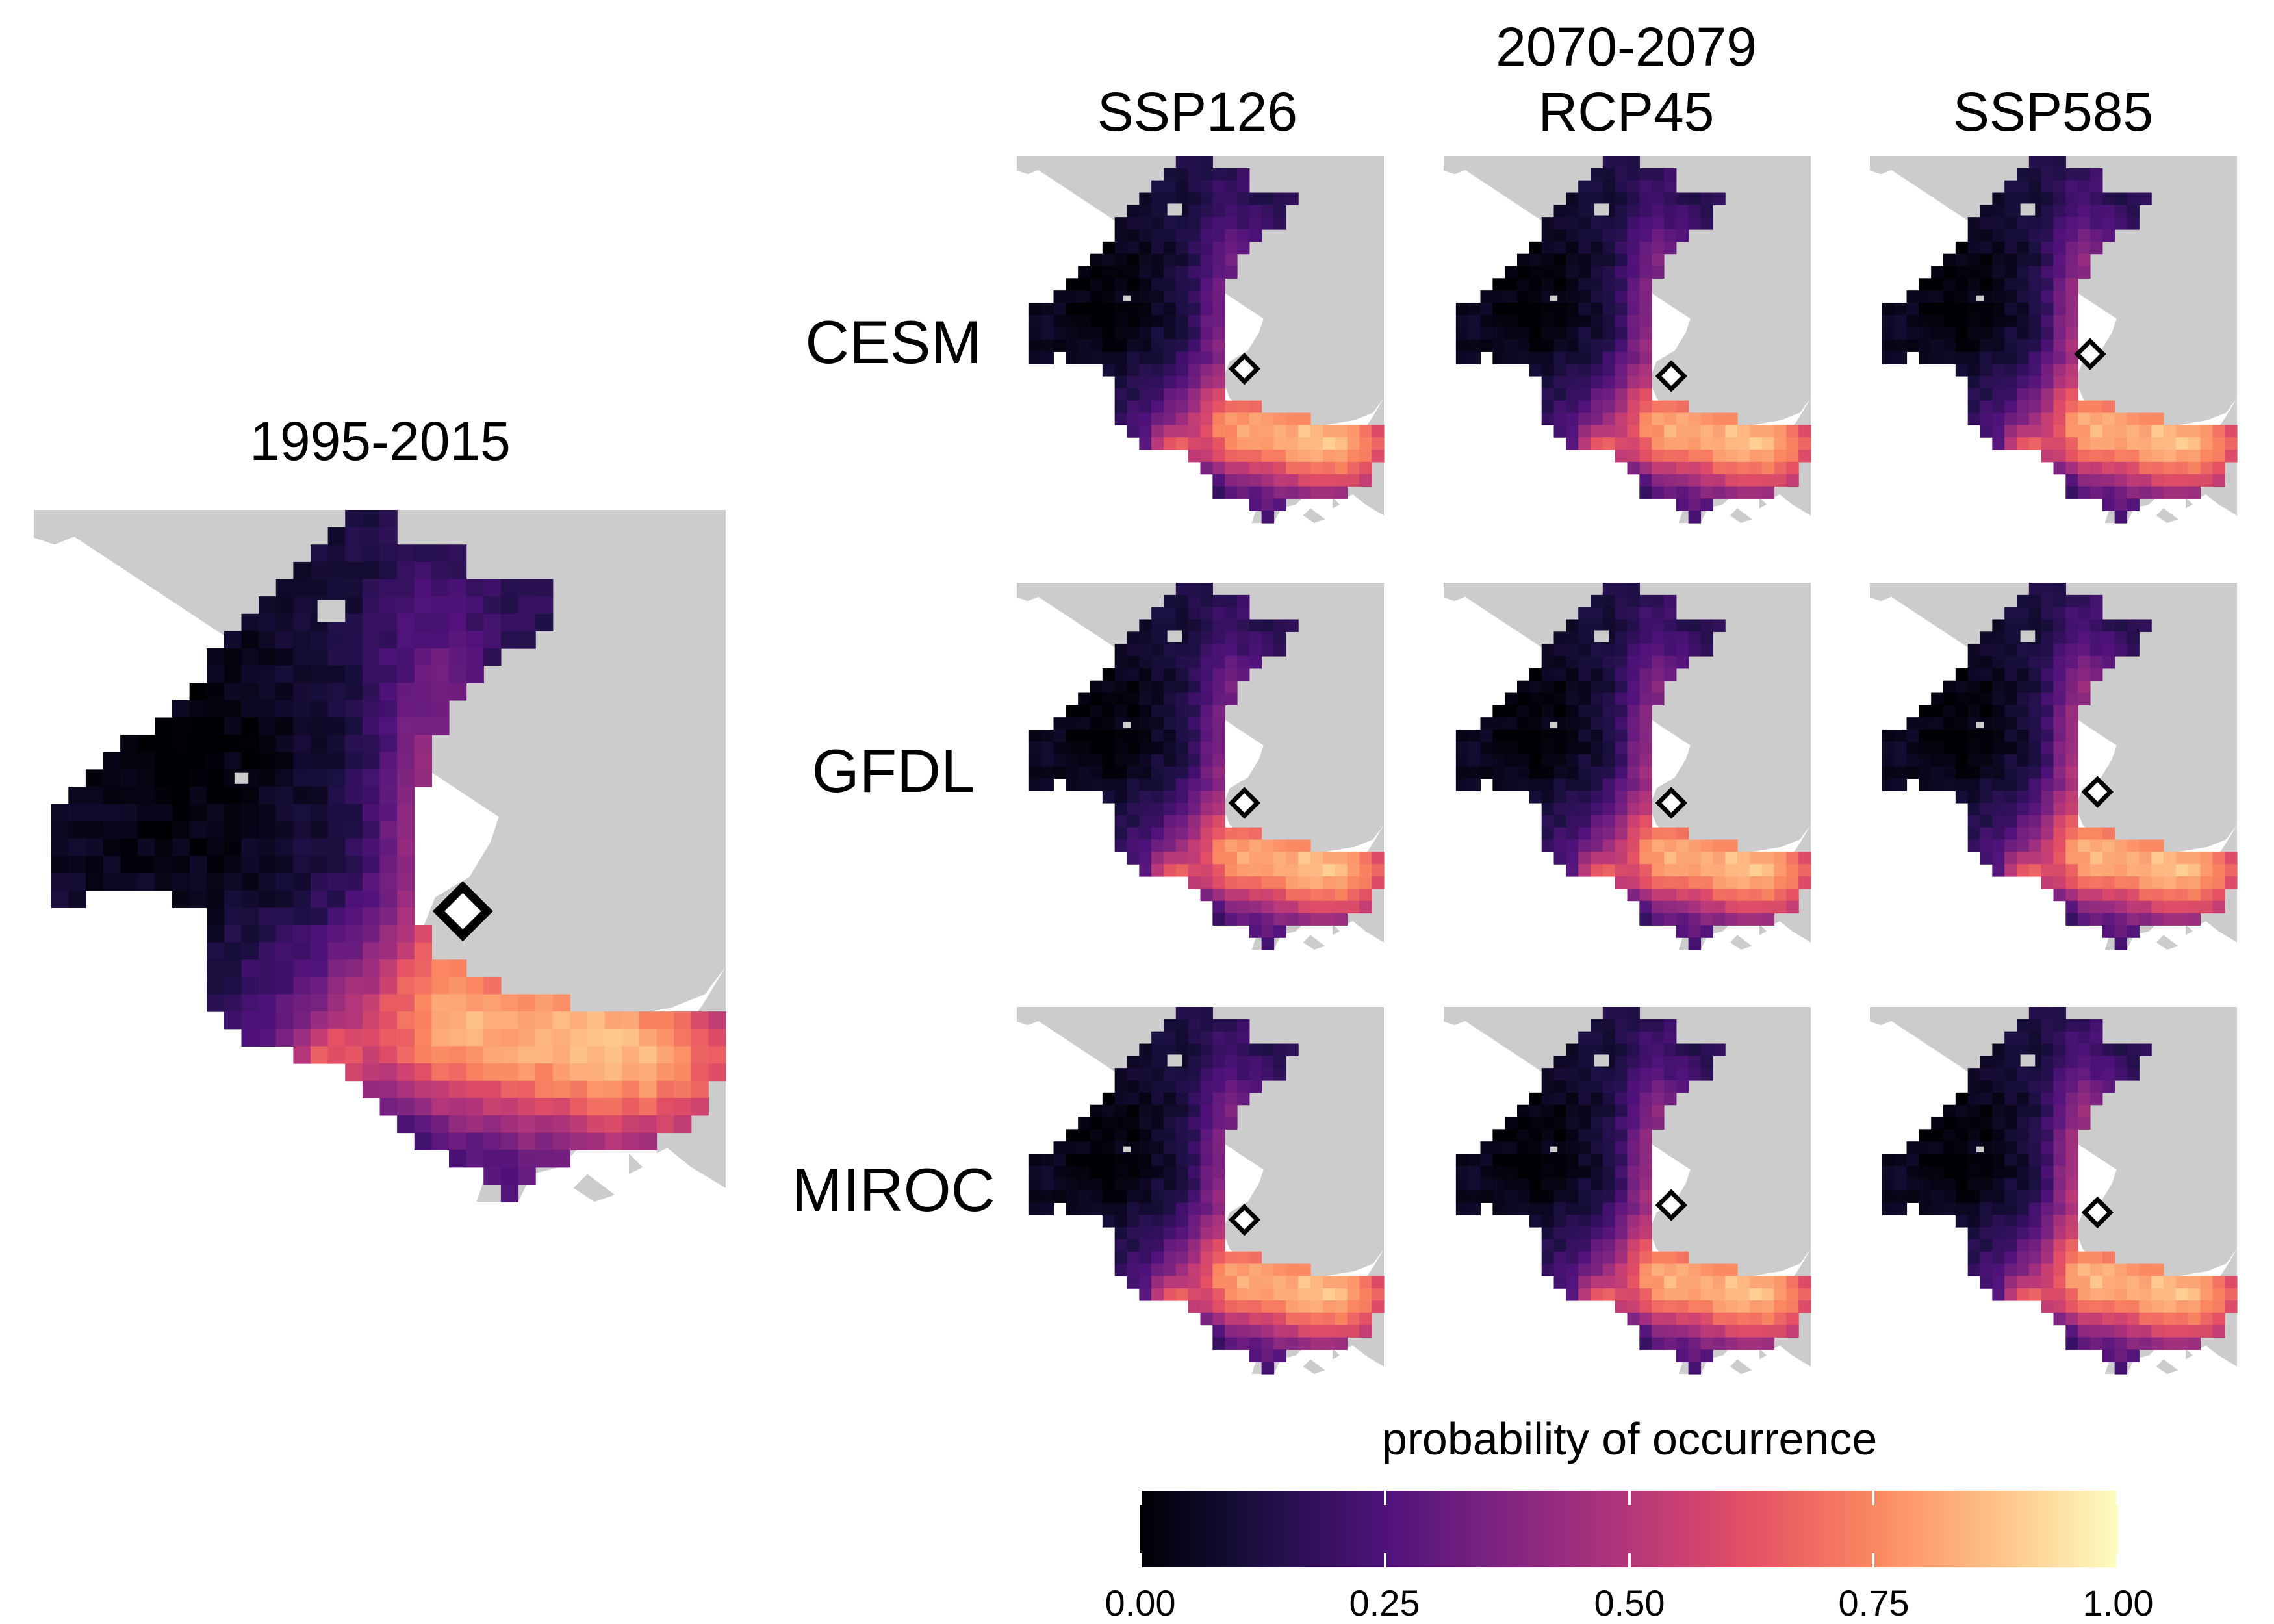  Describe the element at coordinates (1874, 1602) in the screenshot. I see `legend-tick-3: 0.75` at that location.